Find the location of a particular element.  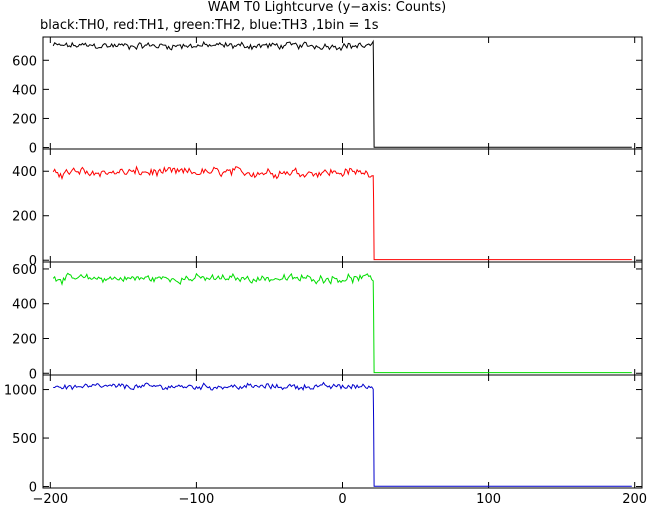

x-tick-label: 0 is located at coordinates (342, 498).